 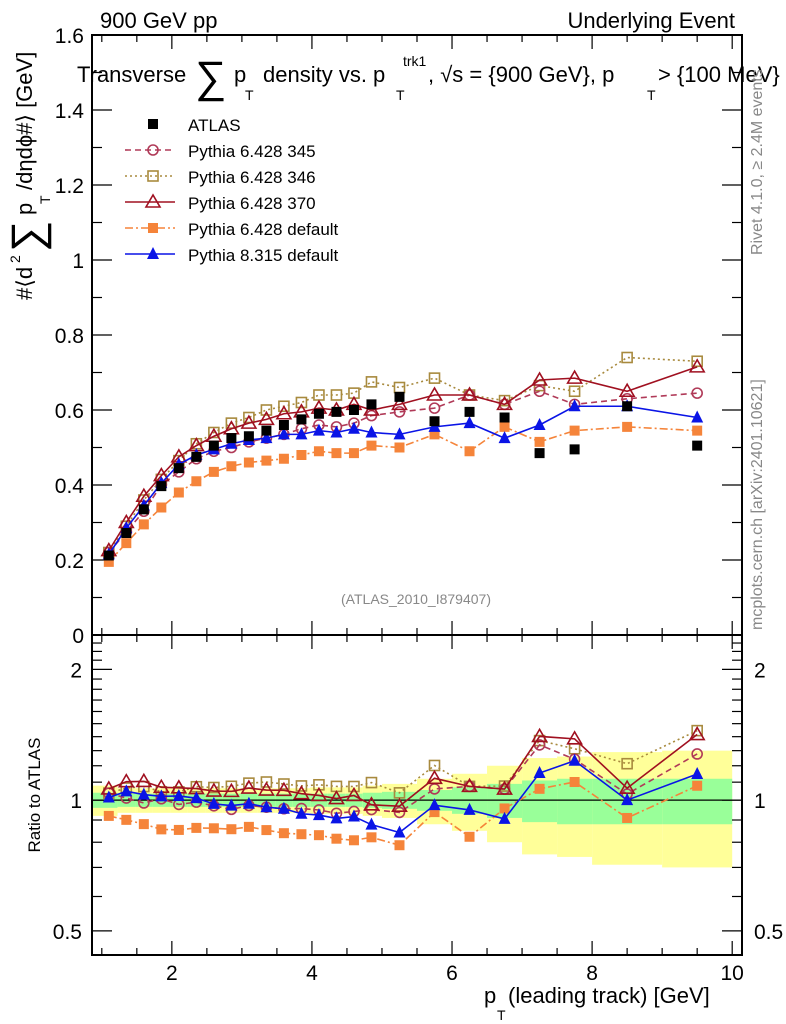 What do you see at coordinates (249, 95) in the screenshot?
I see `title-part-b-sub: T` at bounding box center [249, 95].